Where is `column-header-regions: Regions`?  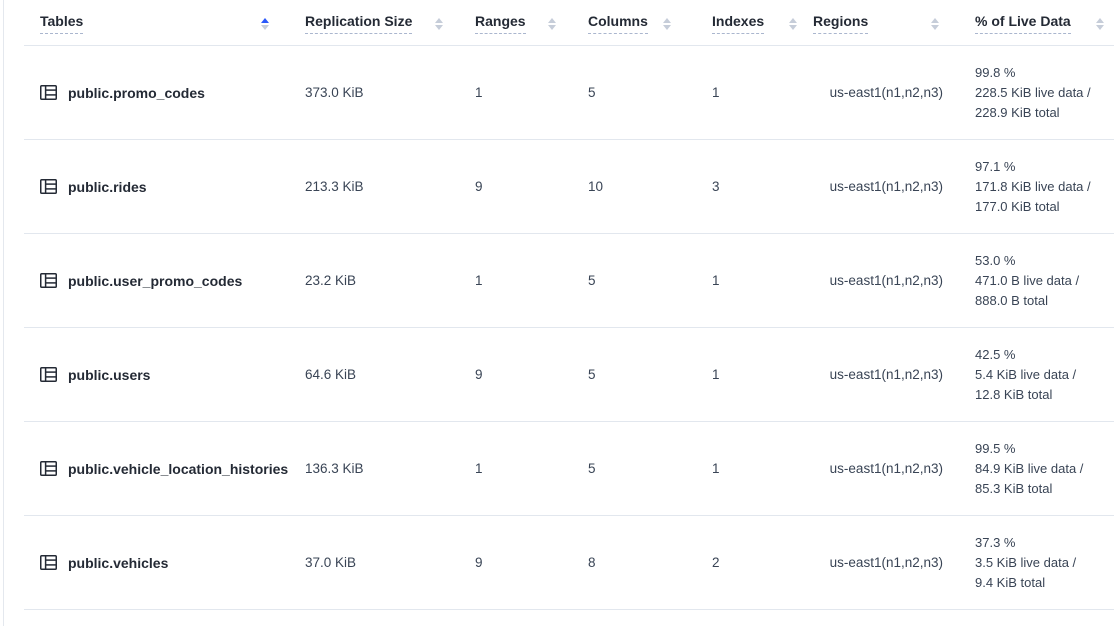
column-header-regions: Regions is located at coordinates (888, 23).